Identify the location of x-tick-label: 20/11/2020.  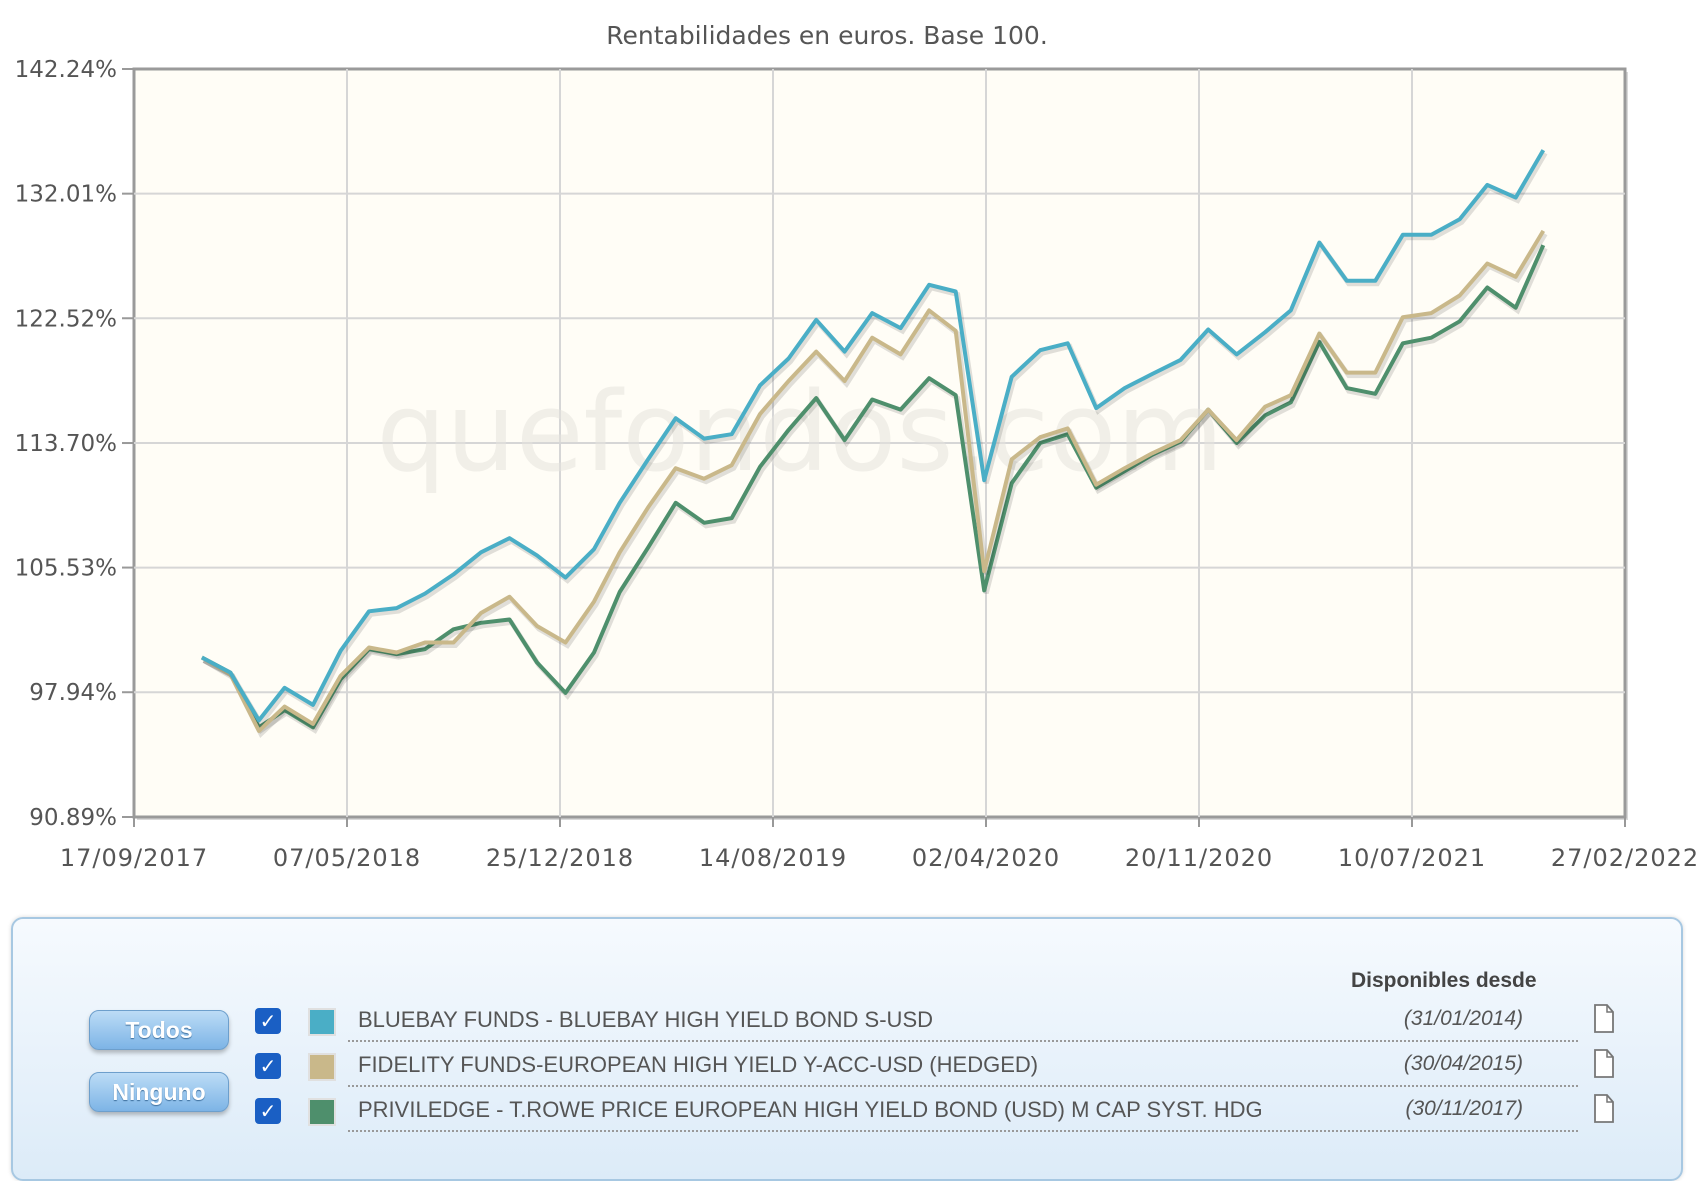
(1199, 858).